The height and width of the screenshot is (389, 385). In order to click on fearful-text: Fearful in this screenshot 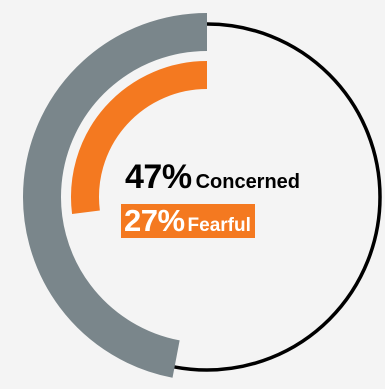, I will do `click(219, 225)`.